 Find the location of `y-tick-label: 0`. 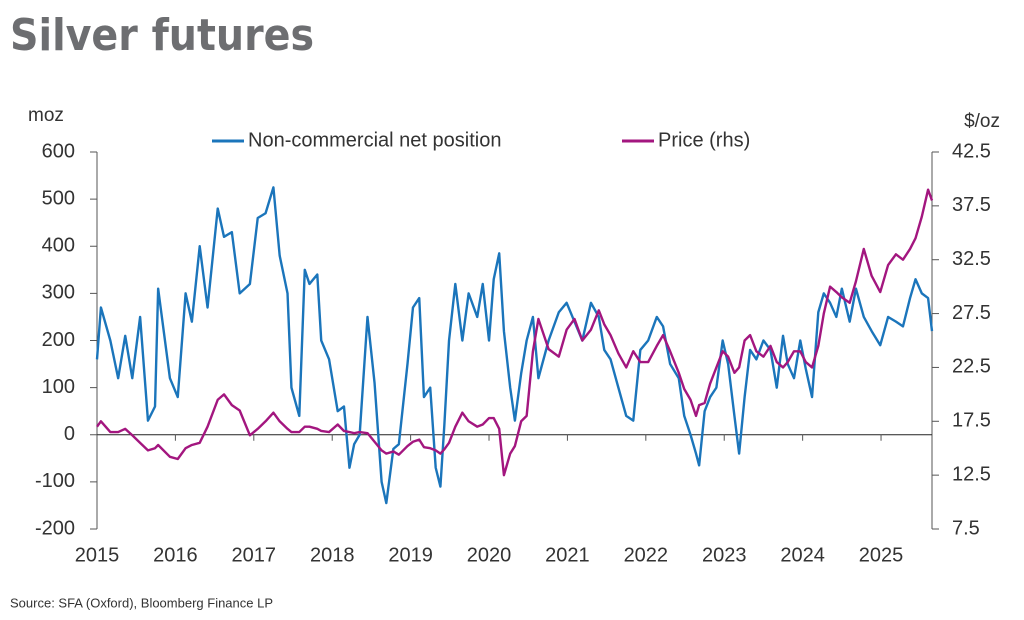

y-tick-label: 0 is located at coordinates (69, 434).